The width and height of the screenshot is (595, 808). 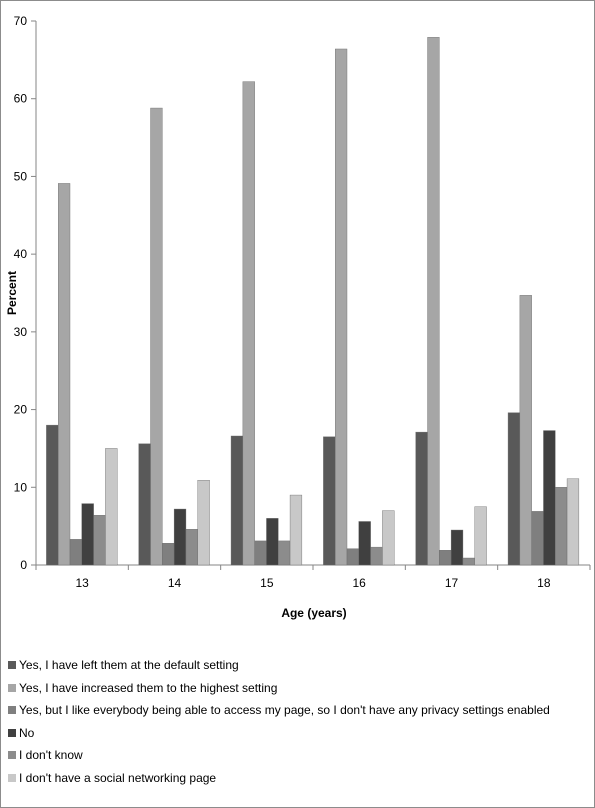 I want to click on x-tick-label: 16, so click(x=359, y=583).